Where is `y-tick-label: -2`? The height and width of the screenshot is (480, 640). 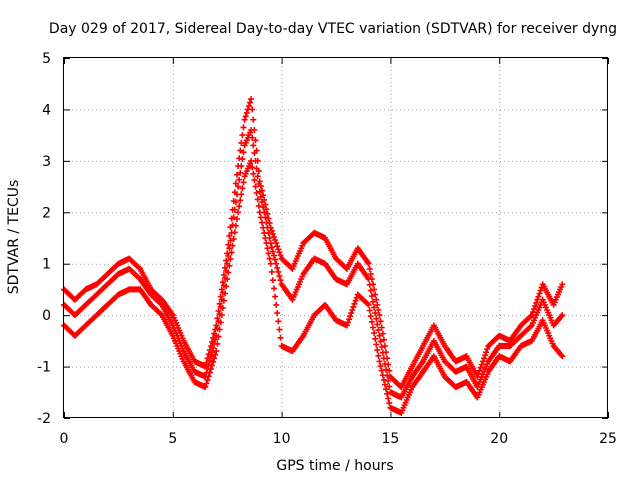 y-tick-label: -2 is located at coordinates (44, 419).